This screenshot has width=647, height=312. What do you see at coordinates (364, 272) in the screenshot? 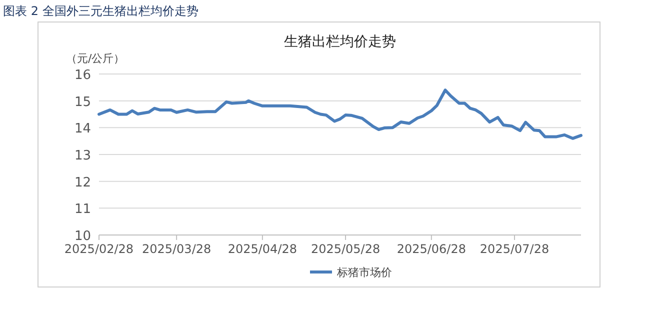
I see `legend-label: 标猪市场价` at bounding box center [364, 272].